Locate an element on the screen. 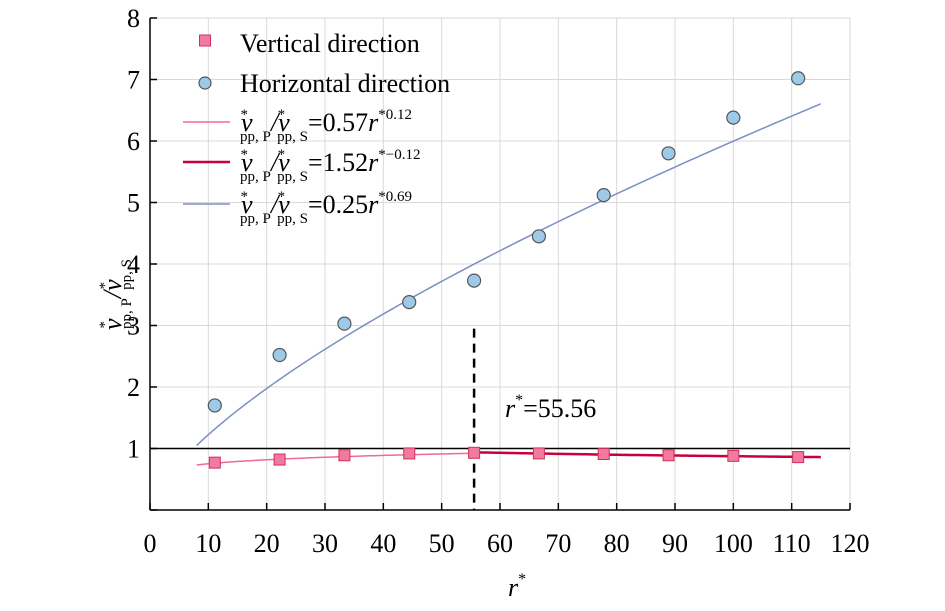 The image size is (945, 611). y-tick-label: 6 is located at coordinates (133, 141).